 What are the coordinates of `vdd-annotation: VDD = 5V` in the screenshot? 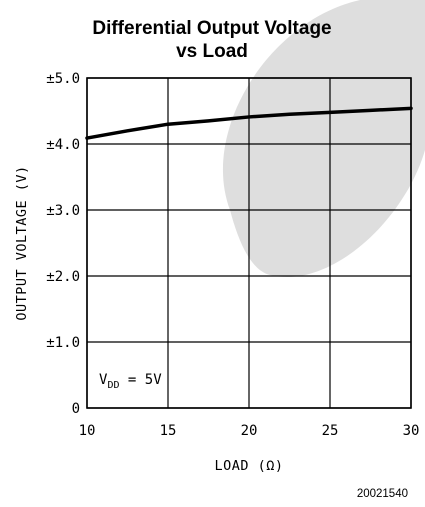 It's located at (130, 381).